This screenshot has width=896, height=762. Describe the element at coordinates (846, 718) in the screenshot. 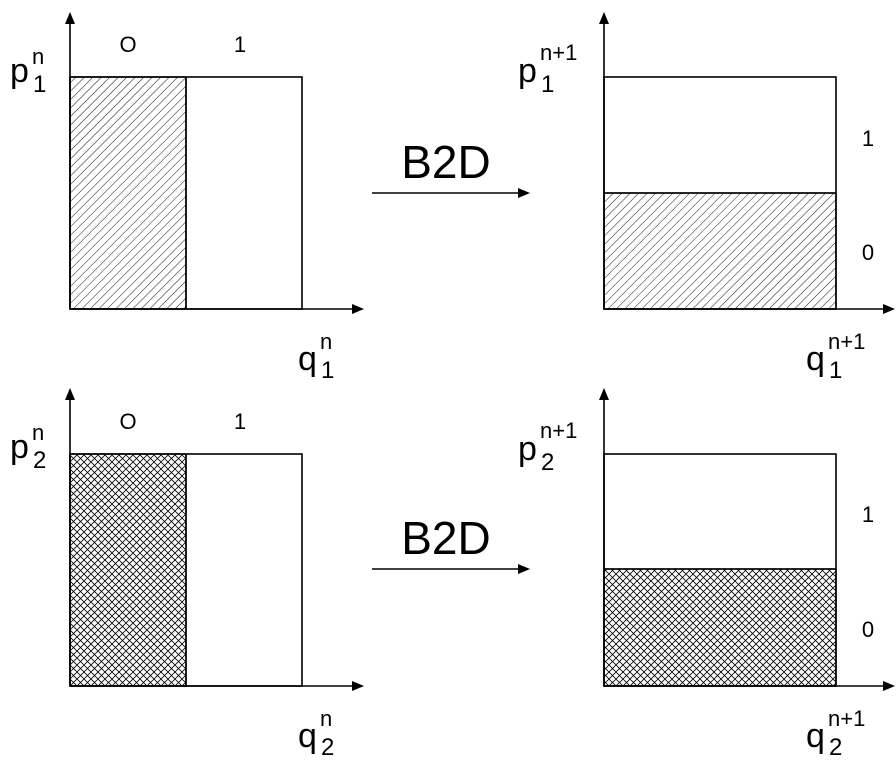

I see `row2-right-x-label-sup: n+1` at that location.